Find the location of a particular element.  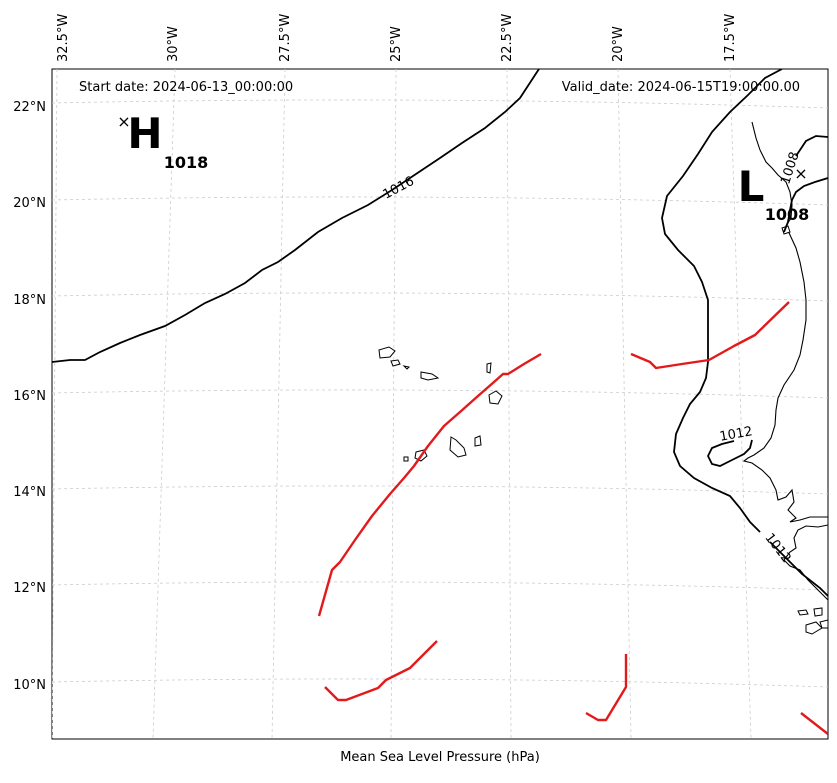

isobar-1012-lobe is located at coordinates (729, 453).